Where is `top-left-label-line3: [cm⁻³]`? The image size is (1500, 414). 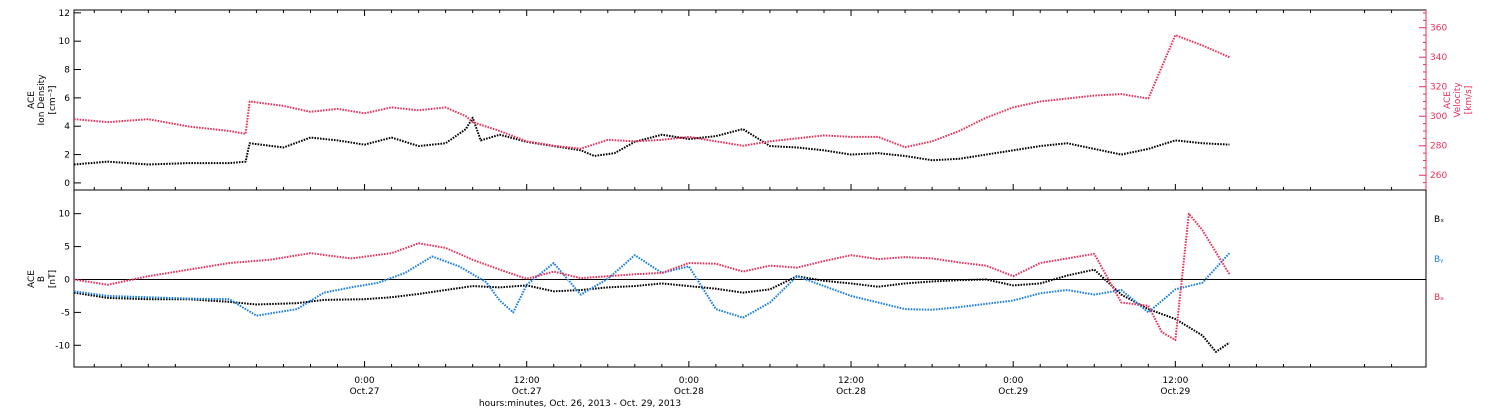
top-left-label-line3: [cm⁻³] is located at coordinates (53, 99).